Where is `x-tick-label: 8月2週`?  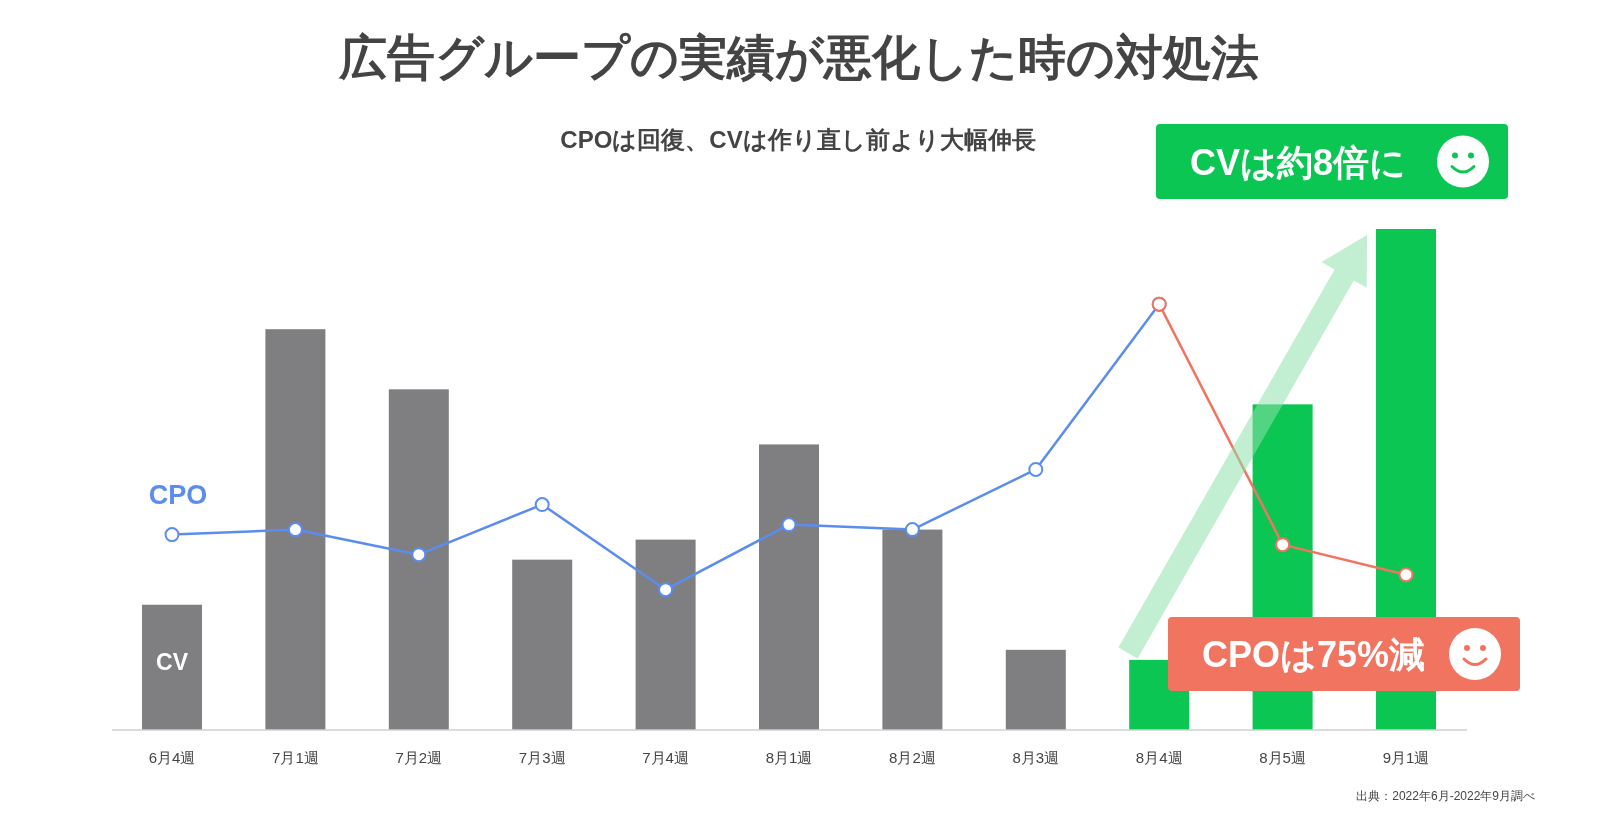 x-tick-label: 8月2週 is located at coordinates (912, 757).